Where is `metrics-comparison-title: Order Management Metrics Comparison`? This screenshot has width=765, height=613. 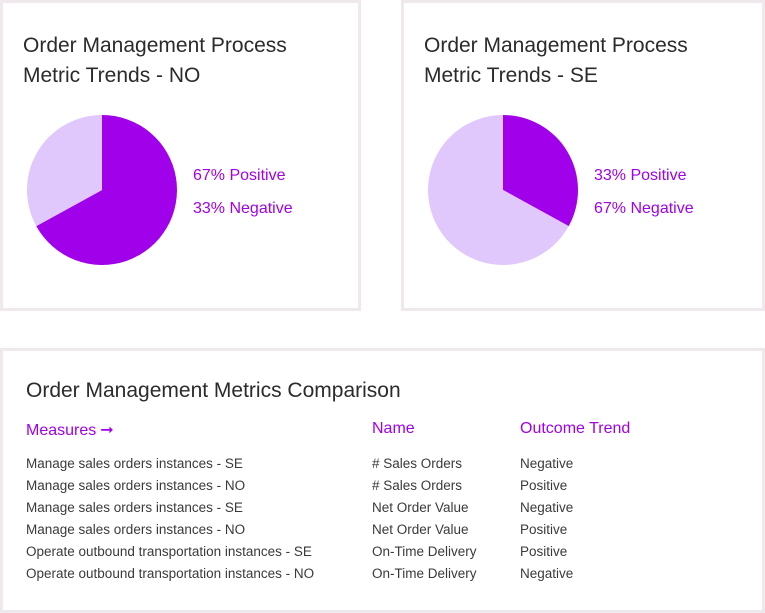
metrics-comparison-title: Order Management Metrics Comparison is located at coordinates (213, 390).